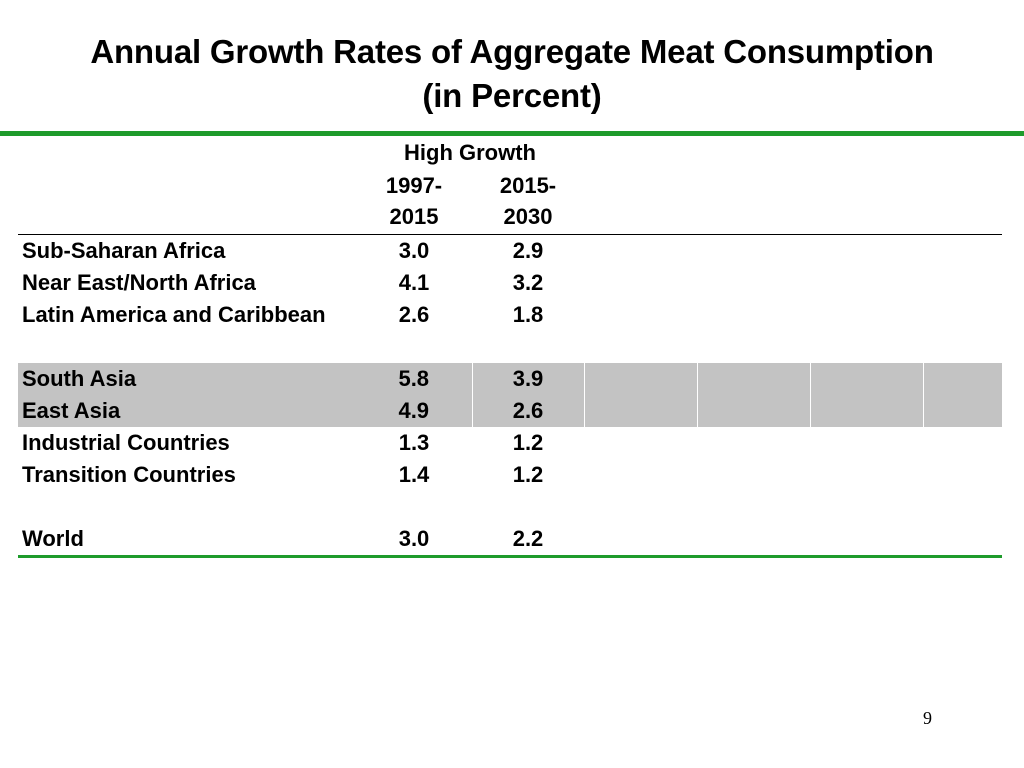  What do you see at coordinates (414, 216) in the screenshot?
I see `column-header-line: 2015` at bounding box center [414, 216].